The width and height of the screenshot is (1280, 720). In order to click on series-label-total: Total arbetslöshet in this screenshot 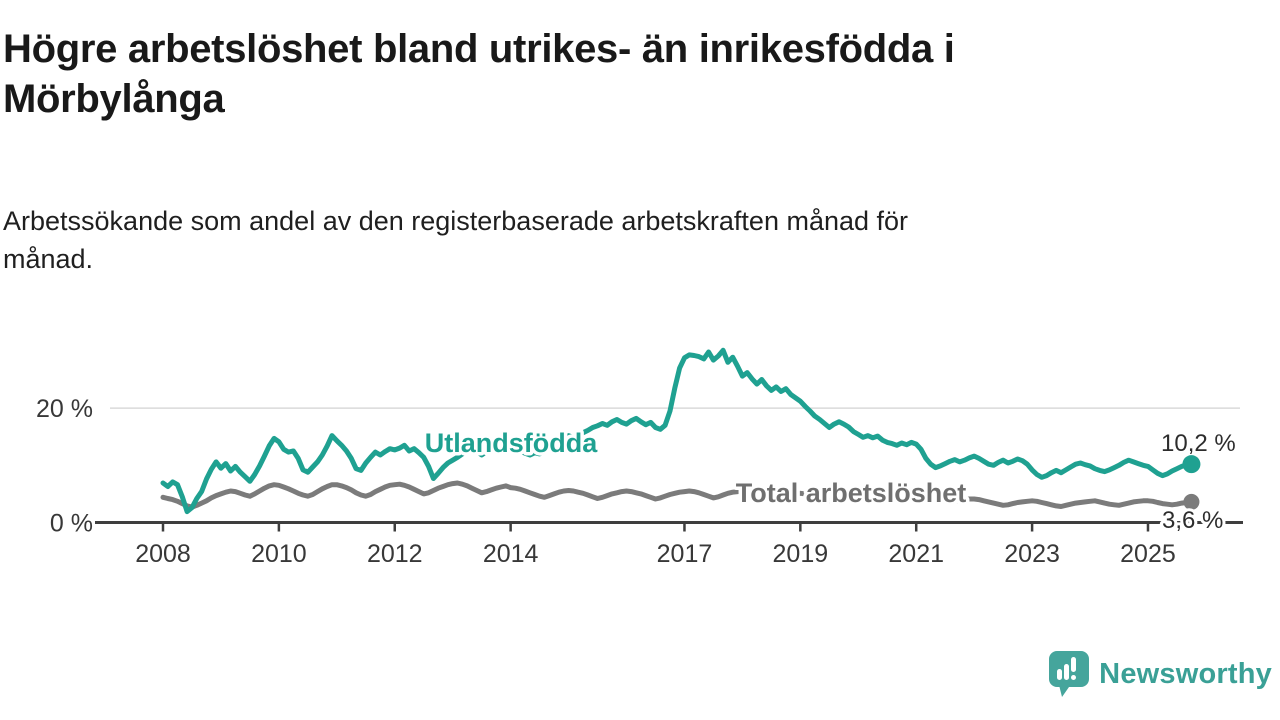, I will do `click(851, 493)`.